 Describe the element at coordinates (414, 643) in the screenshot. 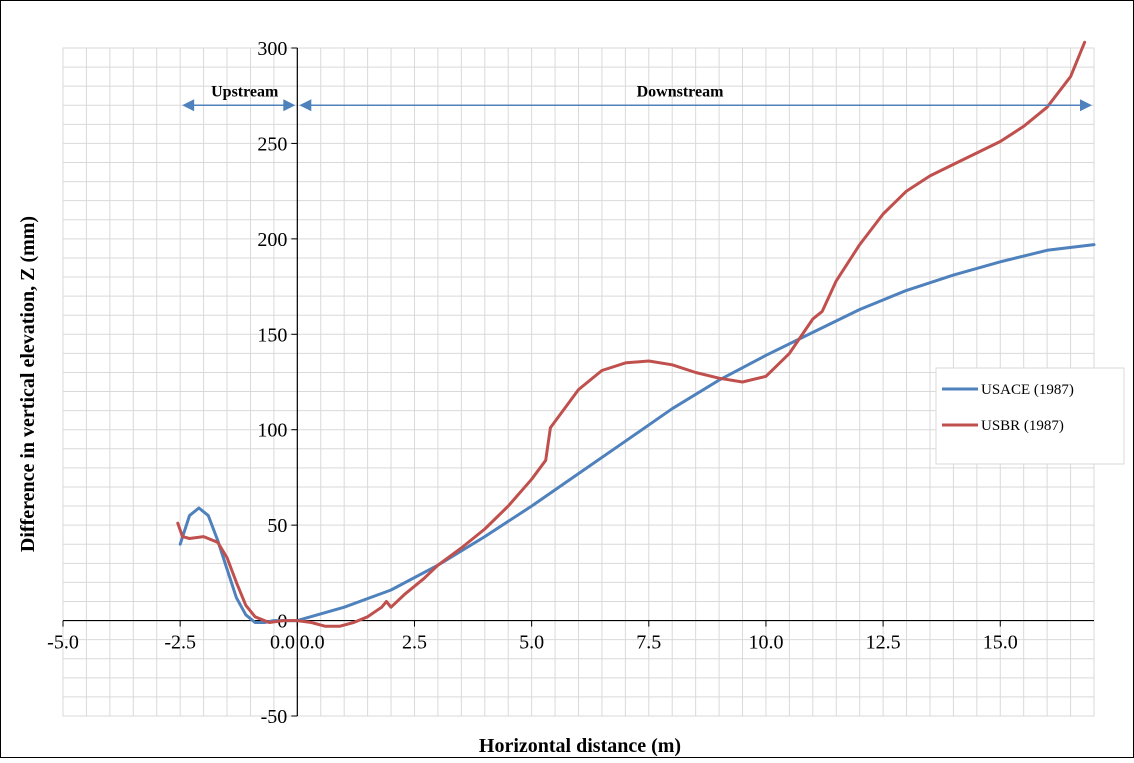

I see `x-tick-label: 2.5` at that location.